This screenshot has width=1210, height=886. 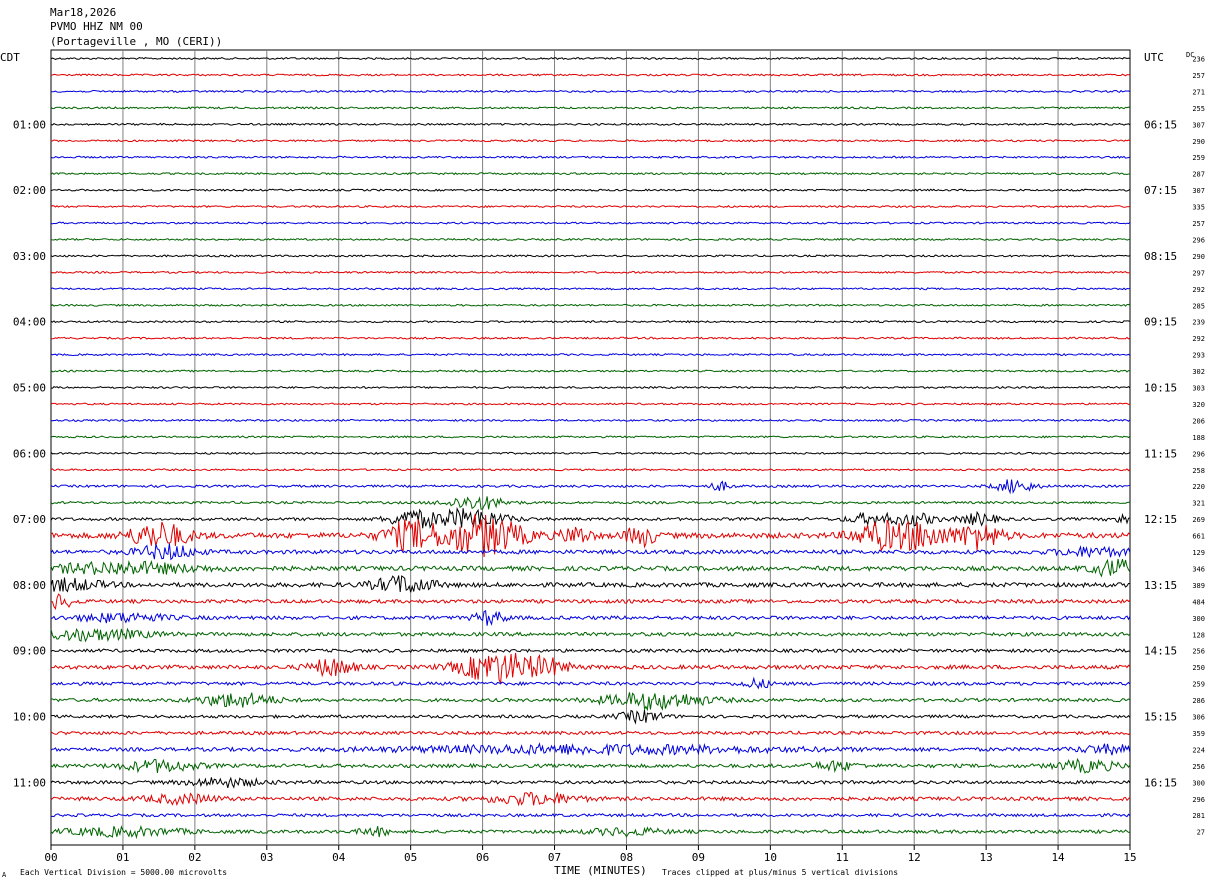 What do you see at coordinates (29, 124) in the screenshot?
I see `left-hour-label: 01:00` at bounding box center [29, 124].